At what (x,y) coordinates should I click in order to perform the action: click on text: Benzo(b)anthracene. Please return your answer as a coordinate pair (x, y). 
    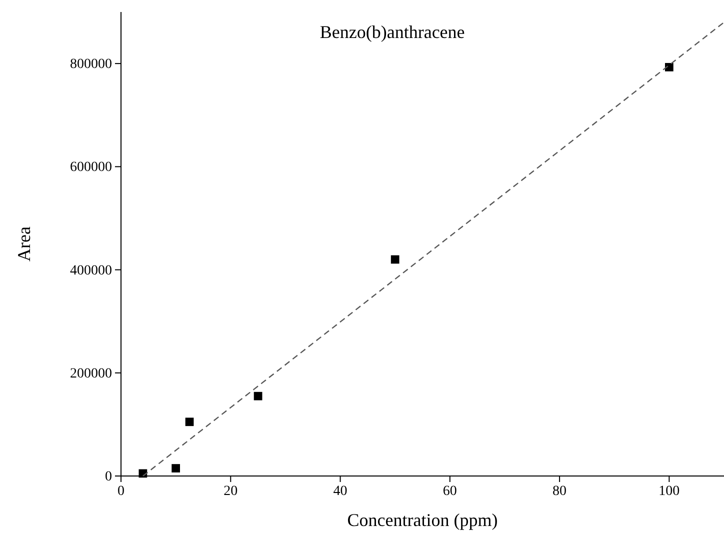
    Looking at the image, I should click on (392, 32).